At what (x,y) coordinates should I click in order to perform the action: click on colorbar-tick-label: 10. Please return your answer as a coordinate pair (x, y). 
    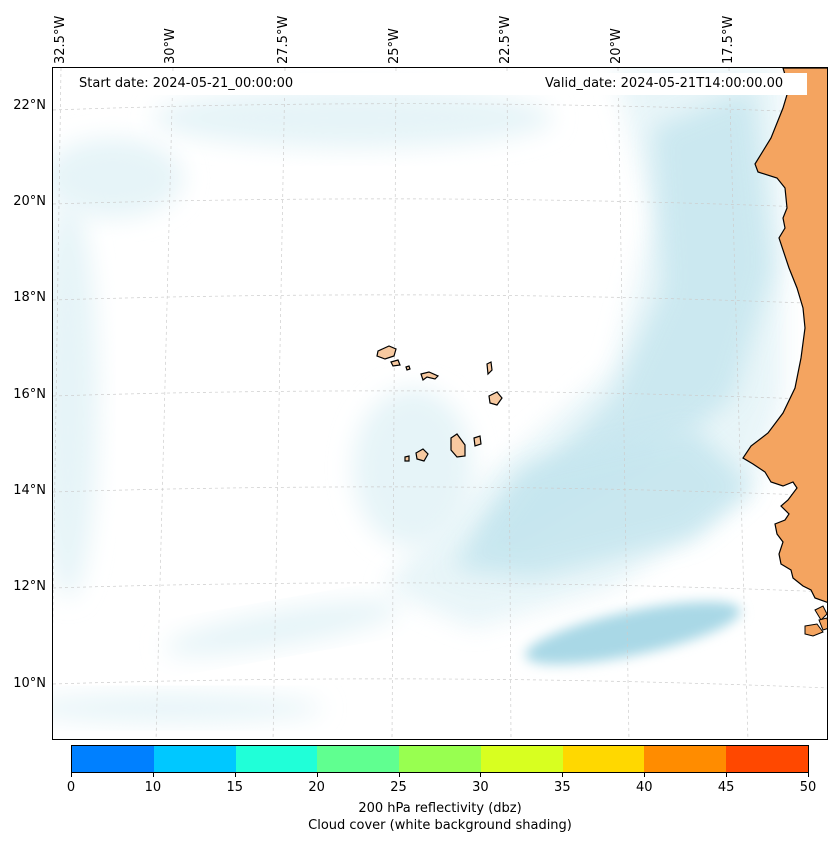
    Looking at the image, I should click on (153, 787).